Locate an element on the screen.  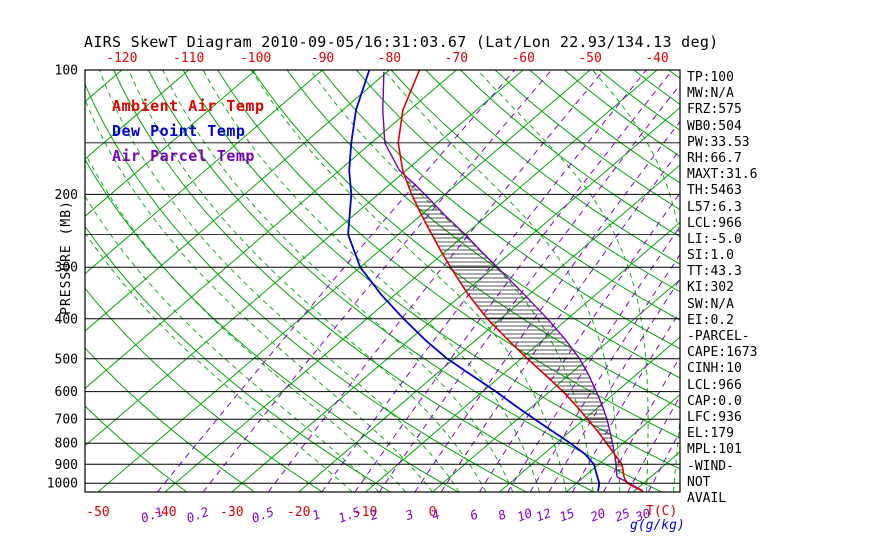
pressure-tick-label: 800 is located at coordinates (66, 444).